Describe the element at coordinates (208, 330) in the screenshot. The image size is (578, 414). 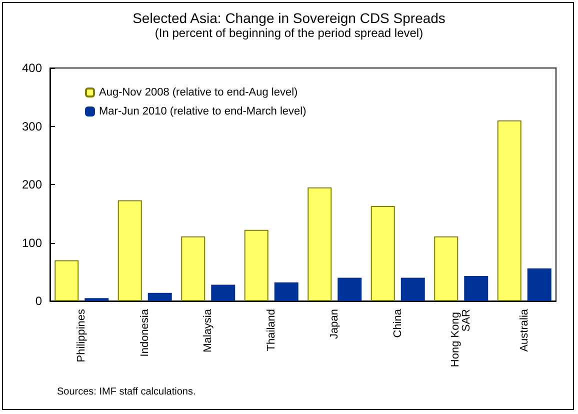
I see `x-tick-label: Malaysia` at that location.